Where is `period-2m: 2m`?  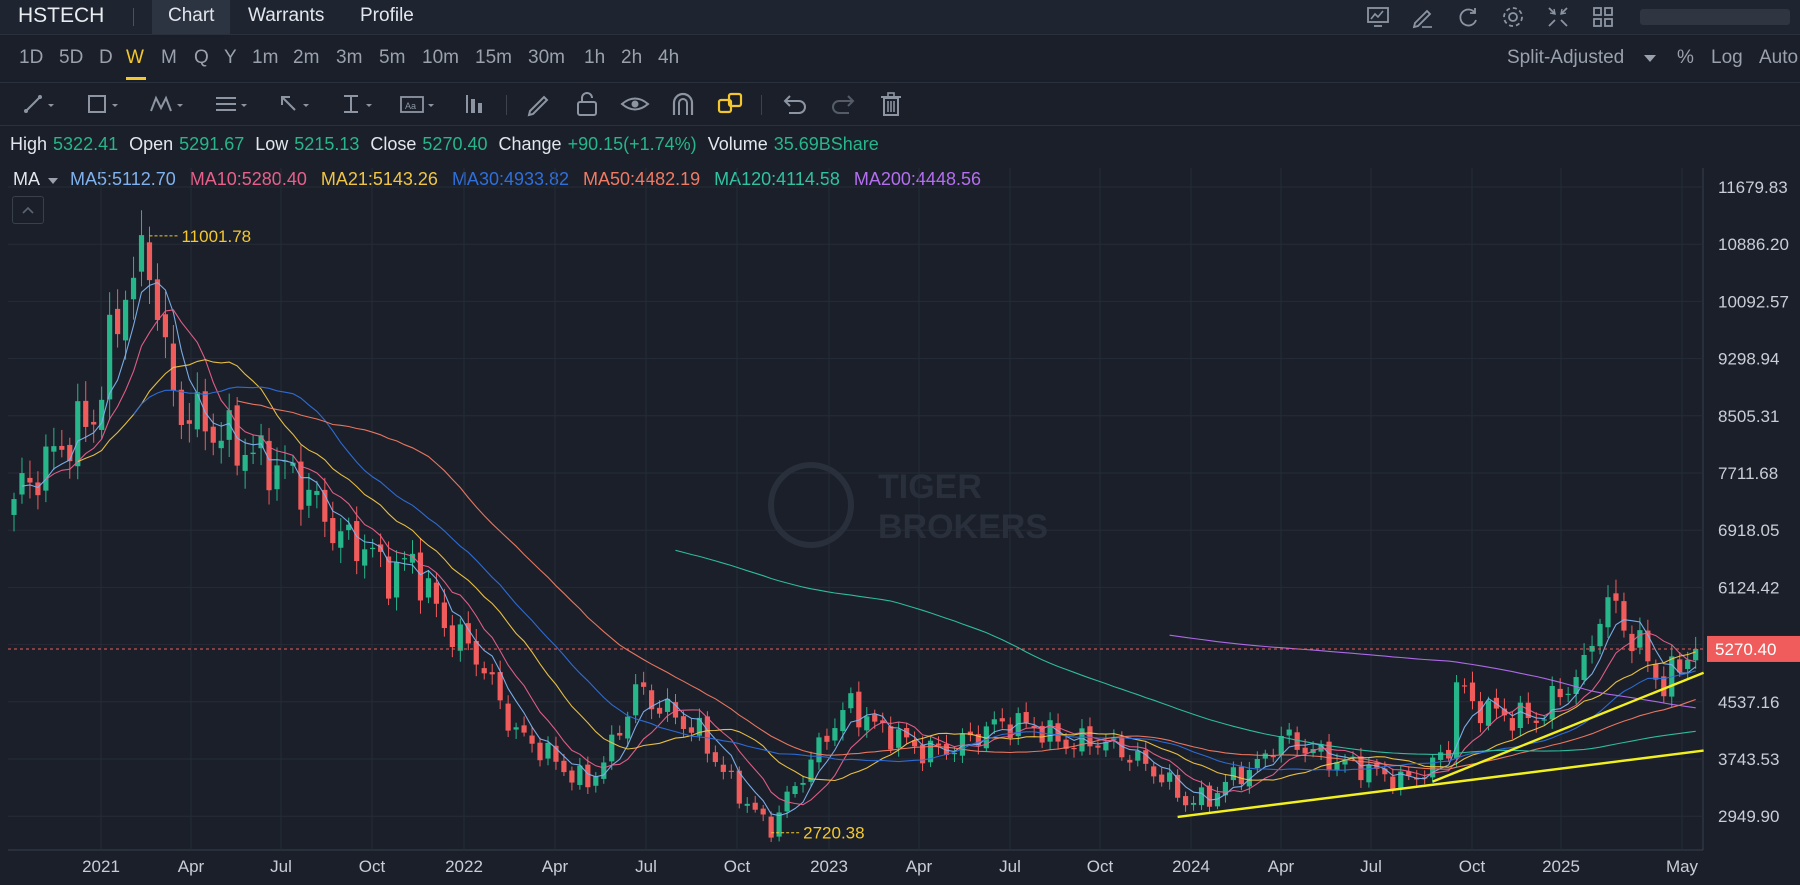 period-2m: 2m is located at coordinates (306, 57).